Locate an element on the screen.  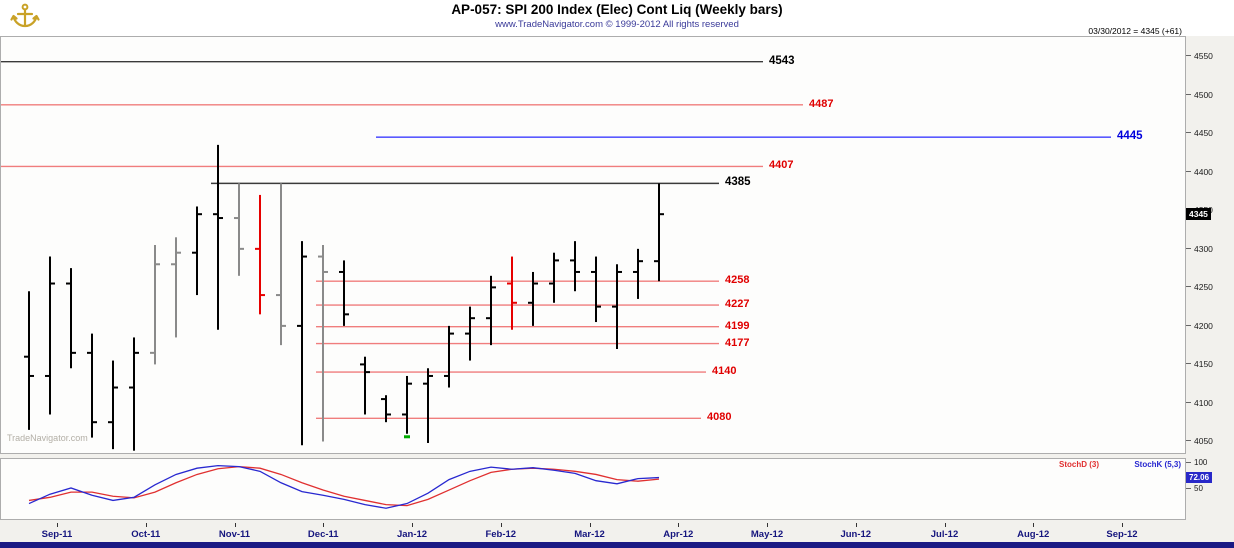
time-axis-label: Jan-12 is located at coordinates (412, 534).